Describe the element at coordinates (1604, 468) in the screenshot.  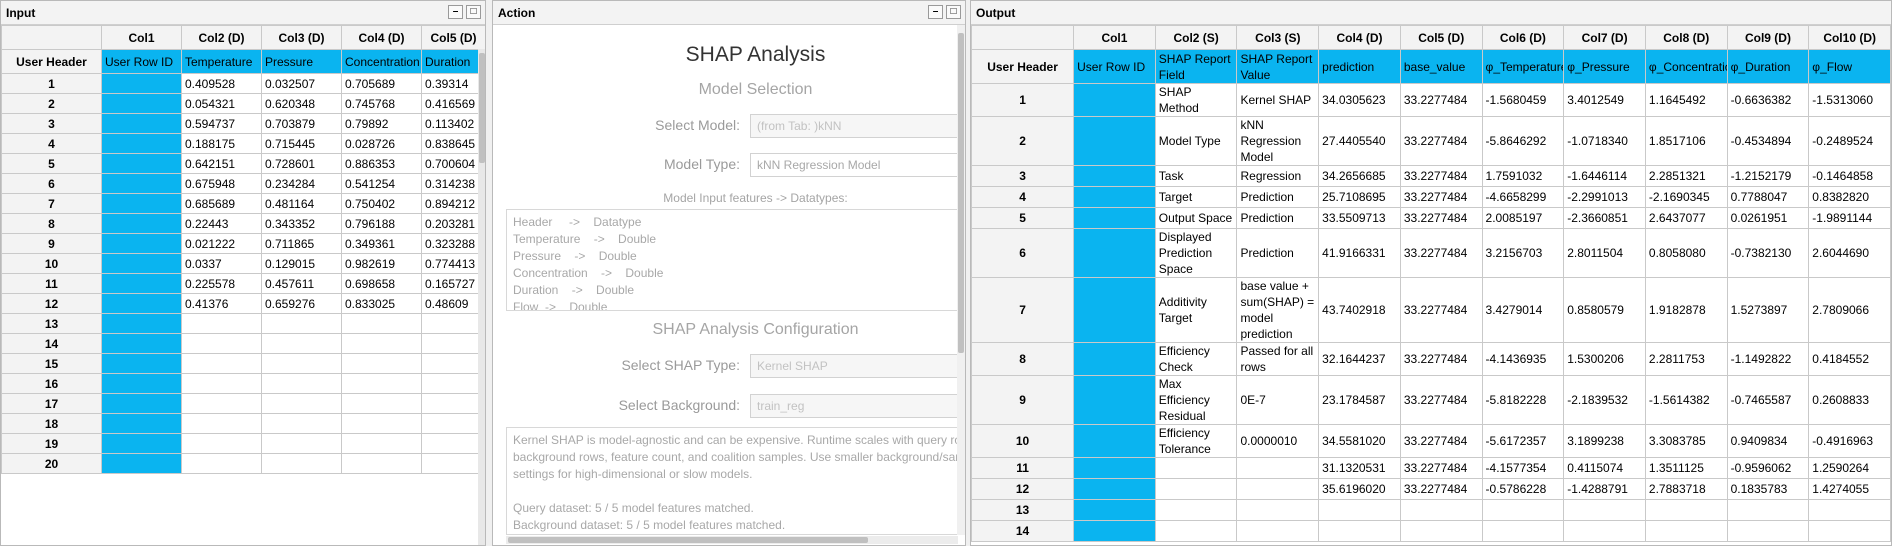
I see `output-cell: 0.4115074` at that location.